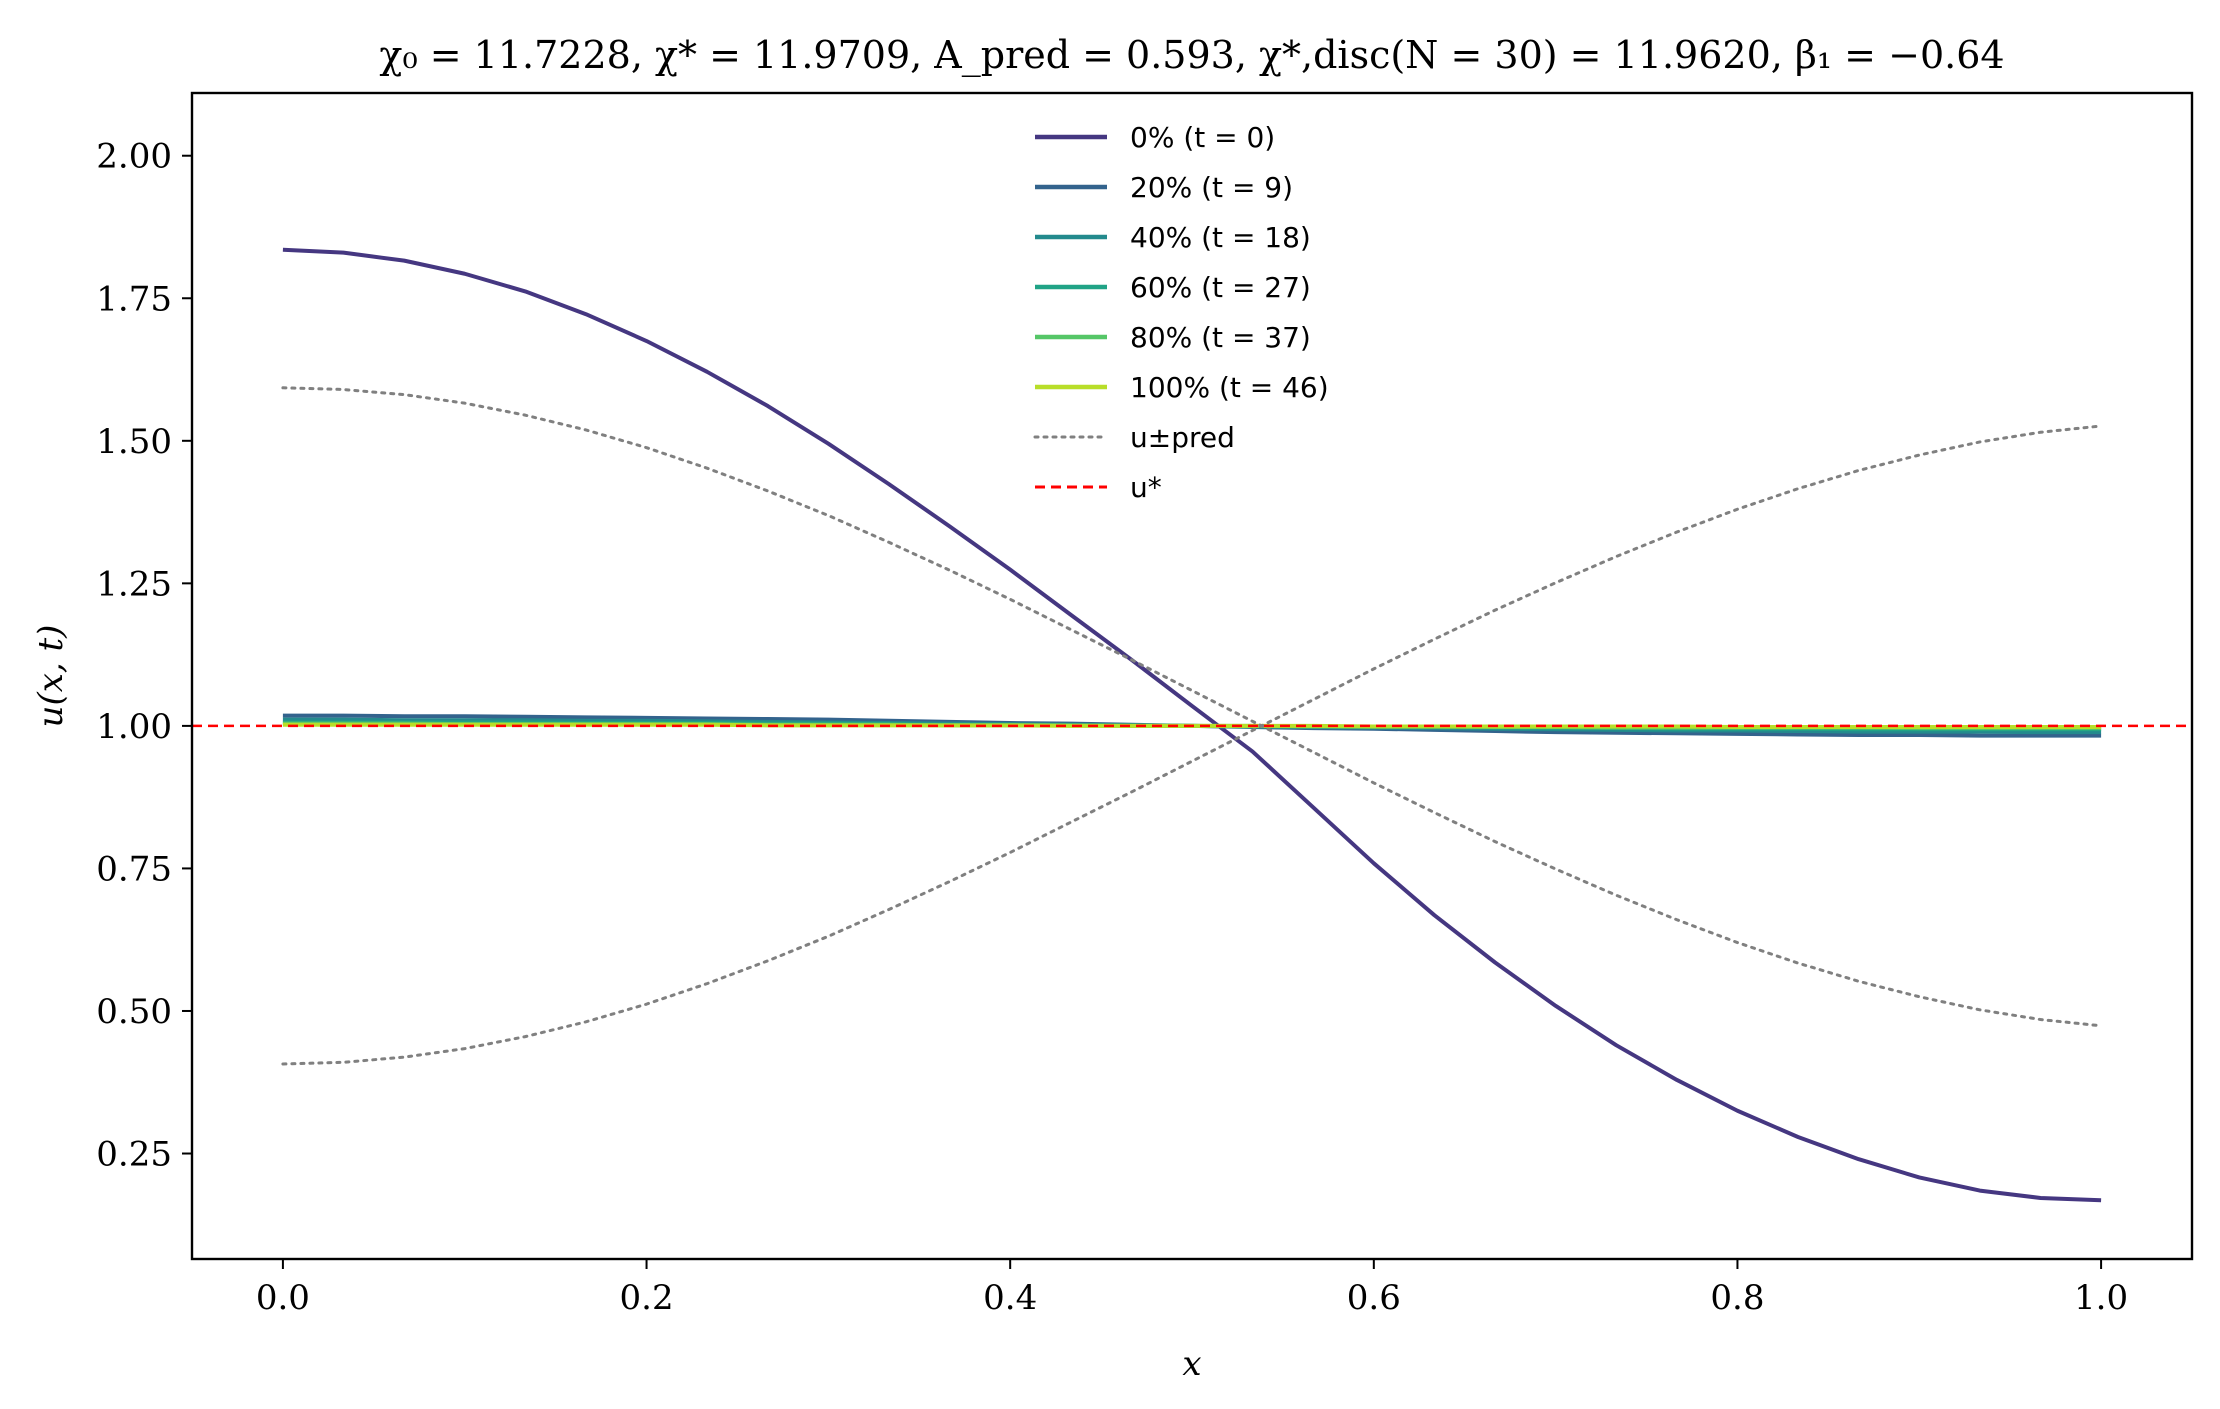  Describe the element at coordinates (1098, 487) in the screenshot. I see `legend-item: u*` at that location.